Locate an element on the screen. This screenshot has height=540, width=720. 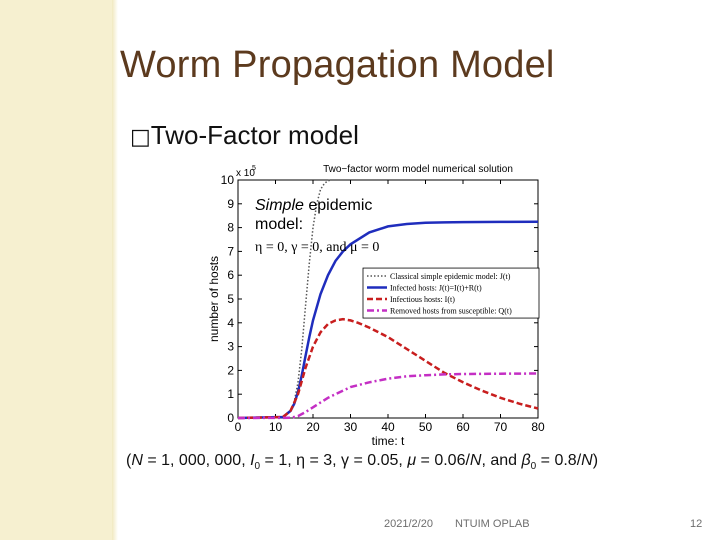
bullet-text: Two-Factor model is located at coordinates (254, 135).